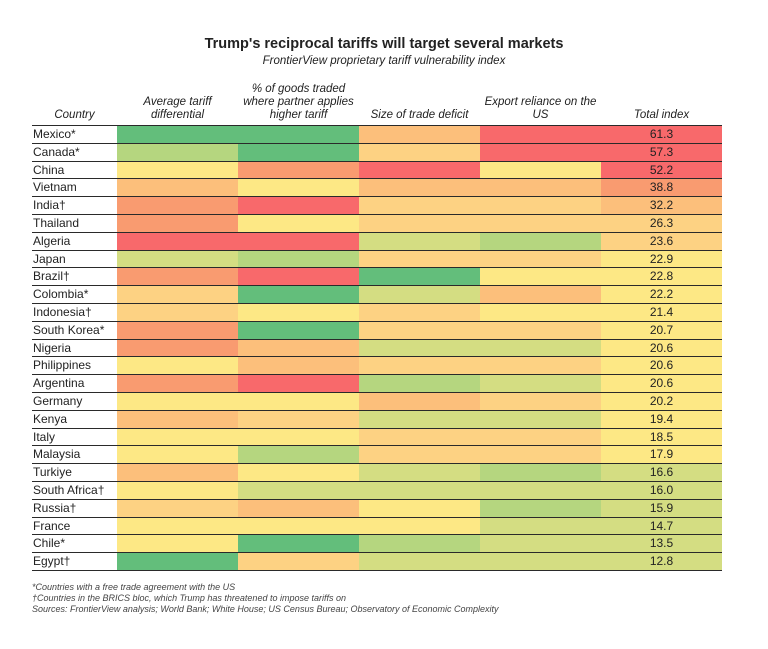  Describe the element at coordinates (661, 472) in the screenshot. I see `total-index-cell: 16.6` at that location.